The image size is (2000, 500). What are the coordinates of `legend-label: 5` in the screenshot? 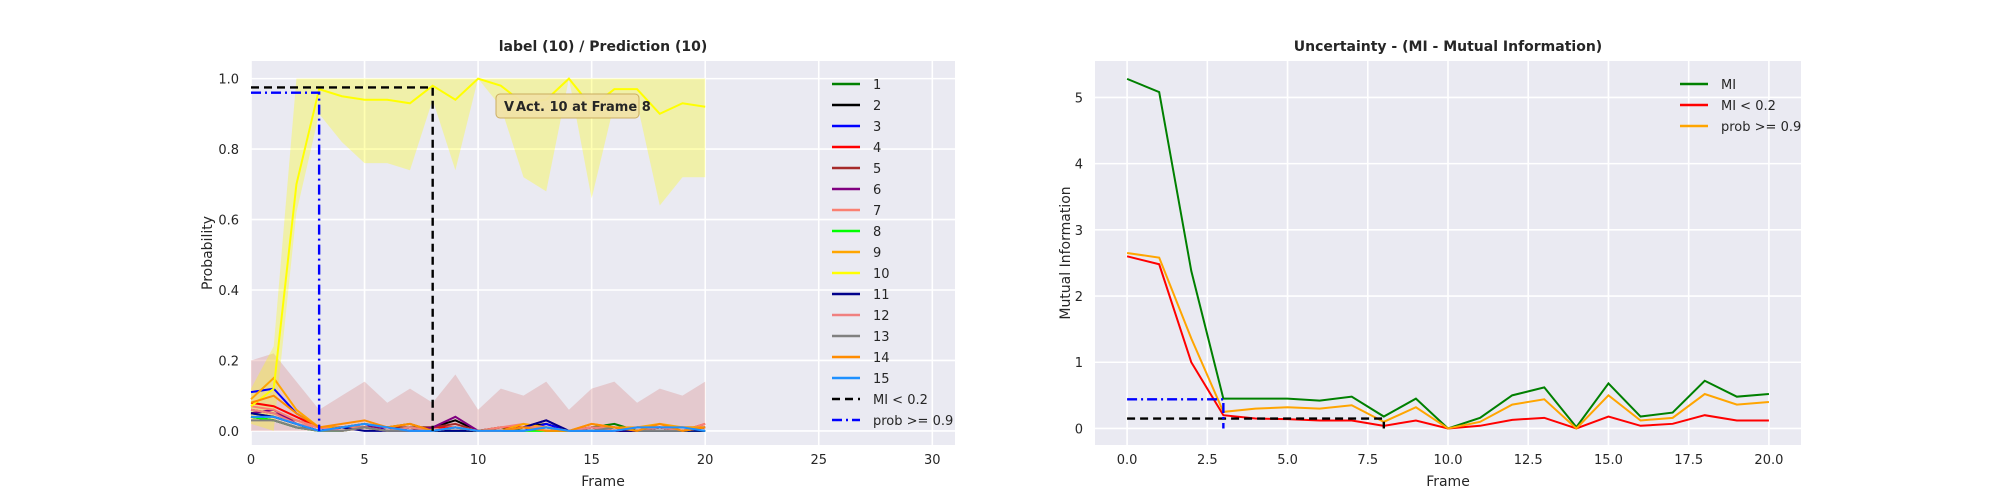 It's located at (877, 169).